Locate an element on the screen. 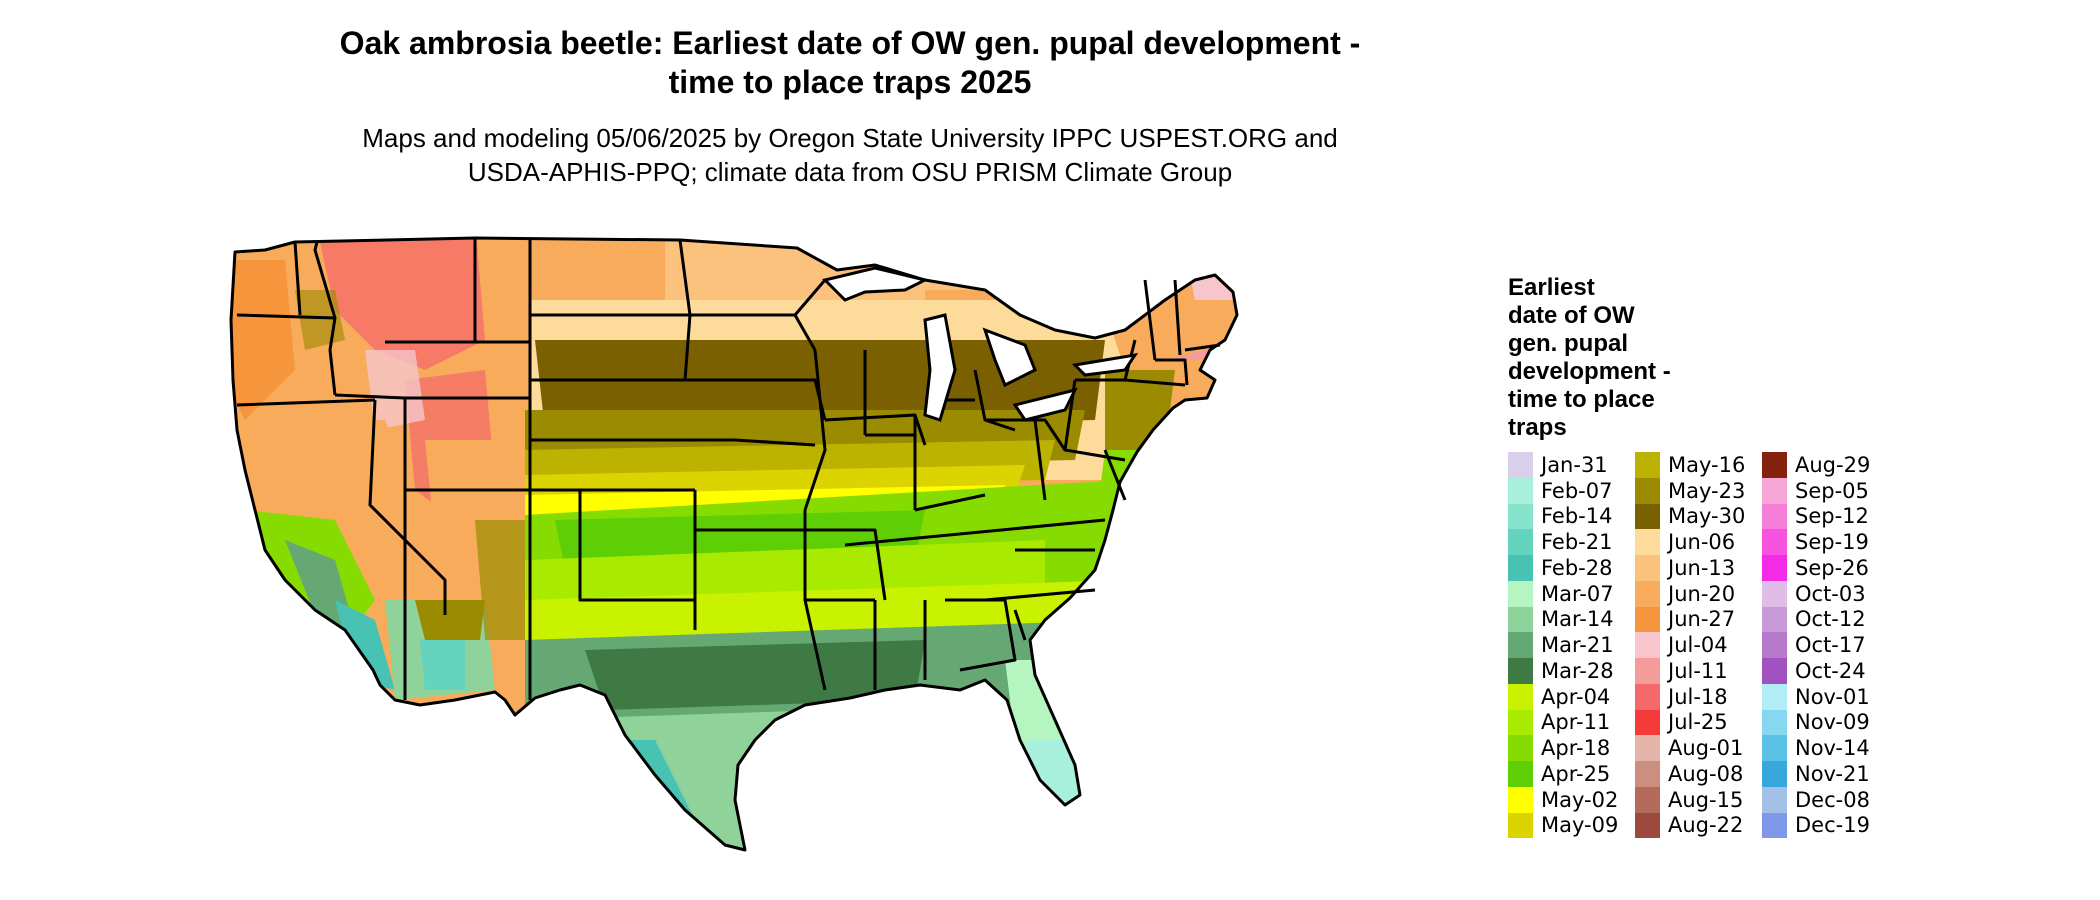 This screenshot has width=2100, height=900. legend-item: Apr-11 is located at coordinates (1563, 722).